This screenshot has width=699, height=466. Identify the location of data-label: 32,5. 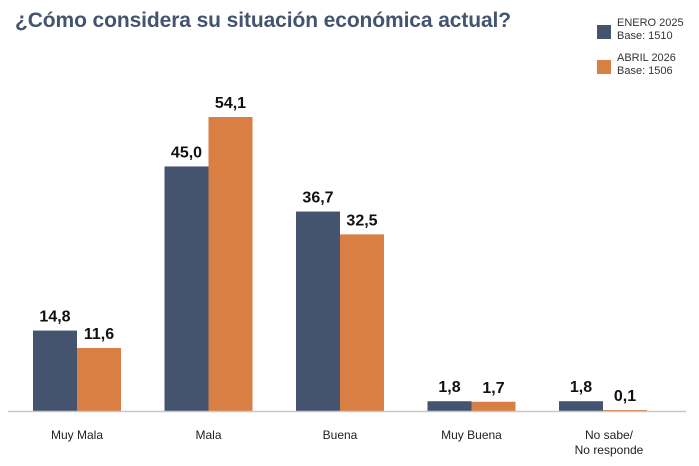
(361, 220).